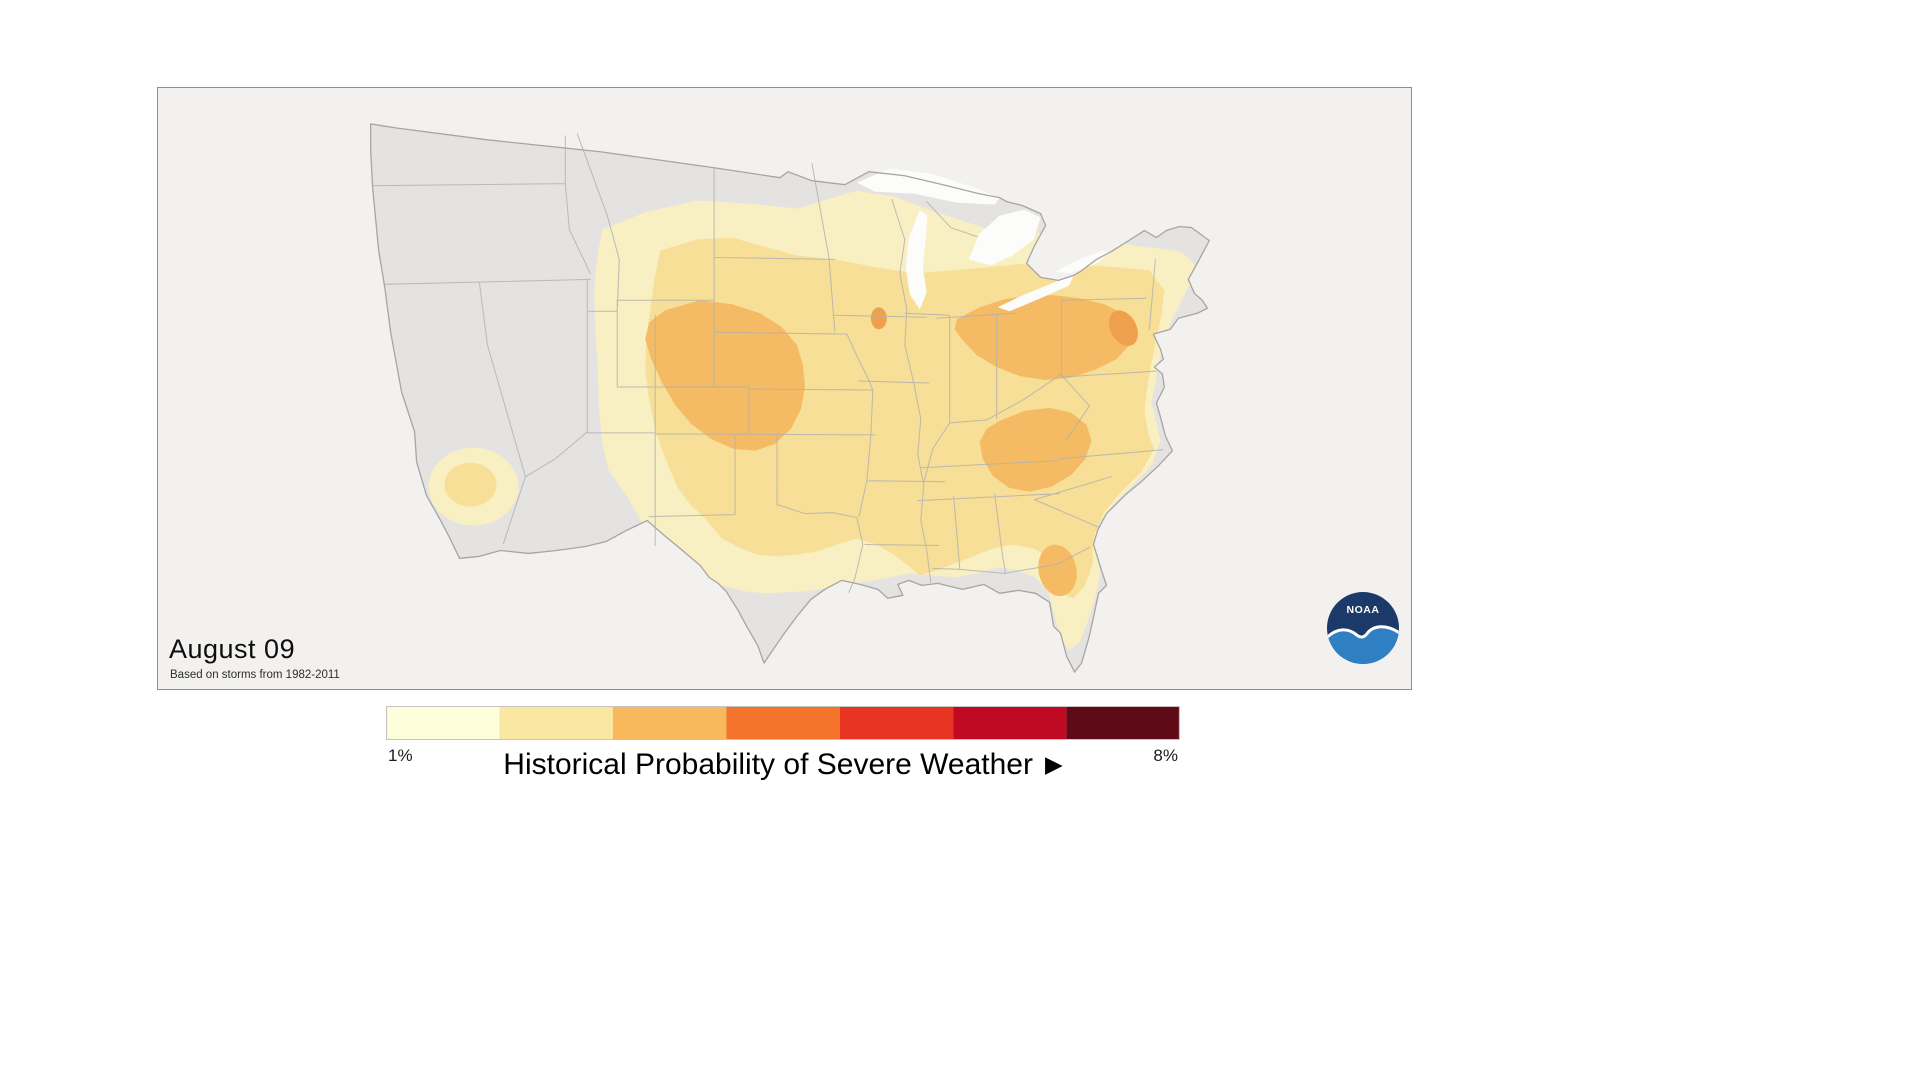 This screenshot has width=1920, height=1080. I want to click on contour-level3-florida, so click(1057, 570).